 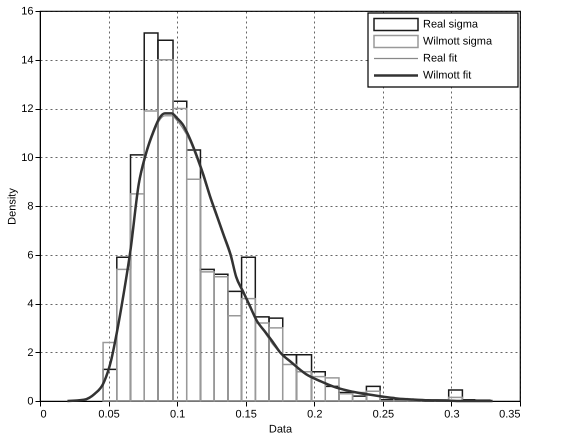 What do you see at coordinates (447, 76) in the screenshot?
I see `legend-label: Wilmott fit` at bounding box center [447, 76].